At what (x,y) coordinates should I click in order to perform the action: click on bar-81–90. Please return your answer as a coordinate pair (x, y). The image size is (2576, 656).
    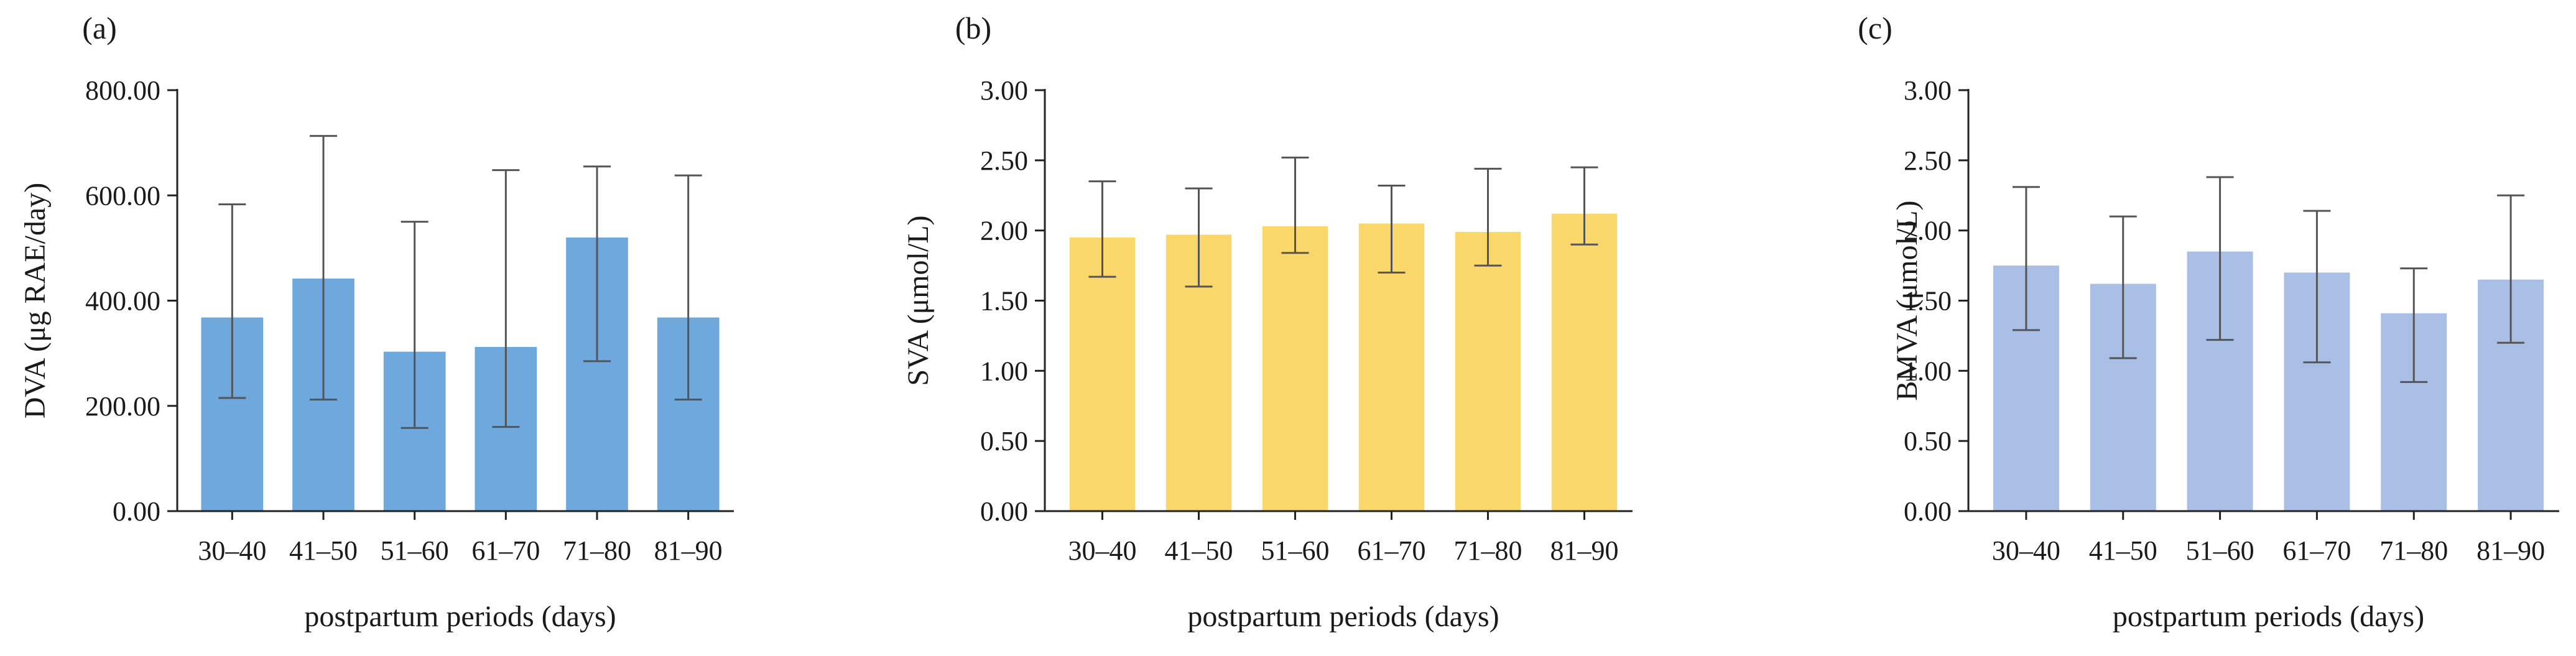
    Looking at the image, I should click on (1585, 362).